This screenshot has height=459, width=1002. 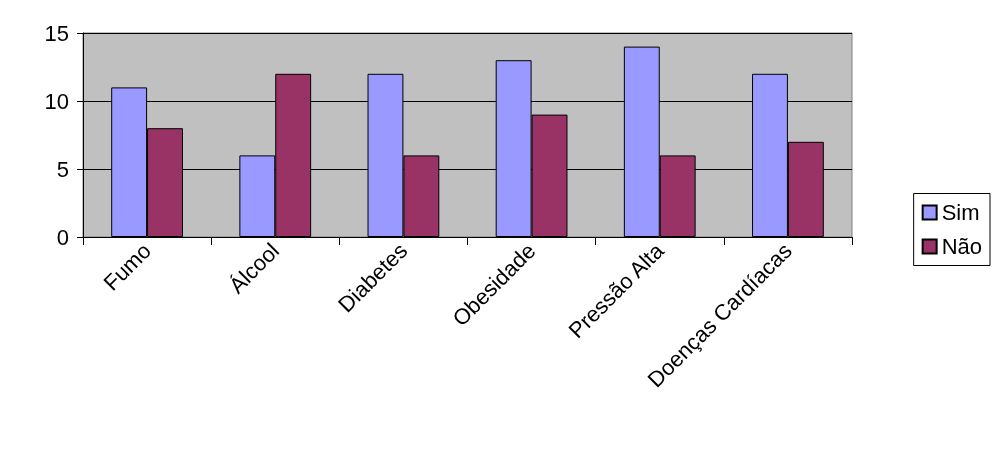 What do you see at coordinates (56, 101) in the screenshot?
I see `y-tick-label: 10` at bounding box center [56, 101].